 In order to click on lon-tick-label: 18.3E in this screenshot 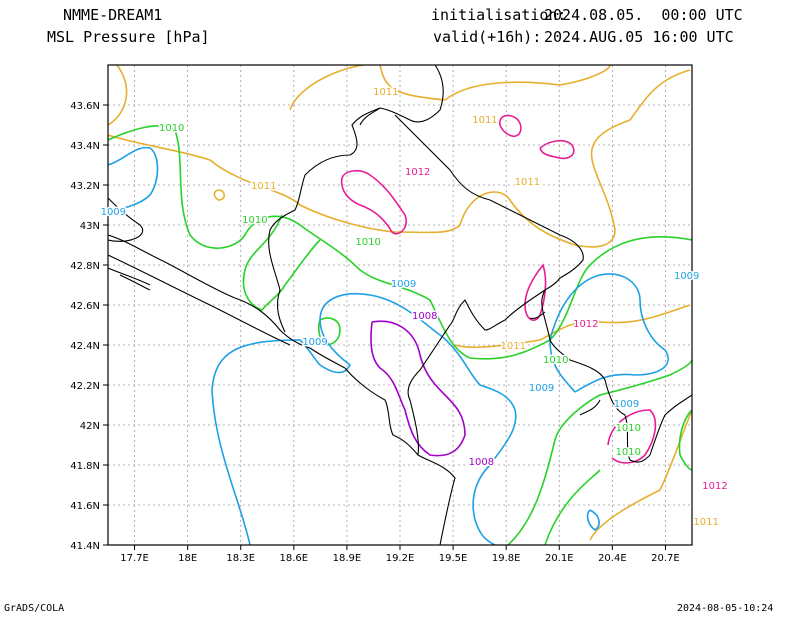, I will do `click(240, 558)`.